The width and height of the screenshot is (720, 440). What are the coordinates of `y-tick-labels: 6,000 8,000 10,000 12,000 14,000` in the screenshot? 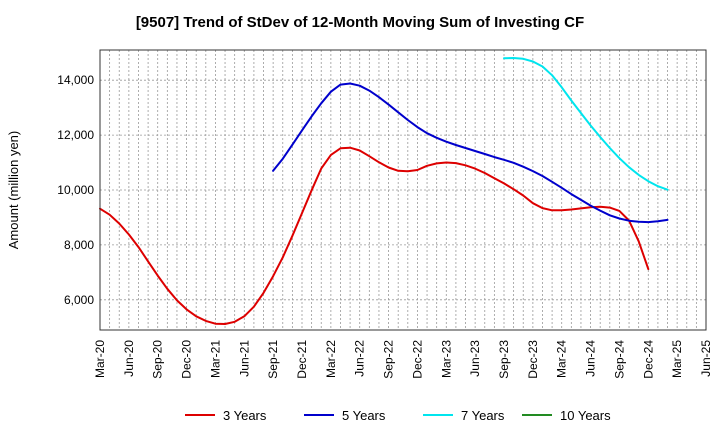 It's located at (75, 190).